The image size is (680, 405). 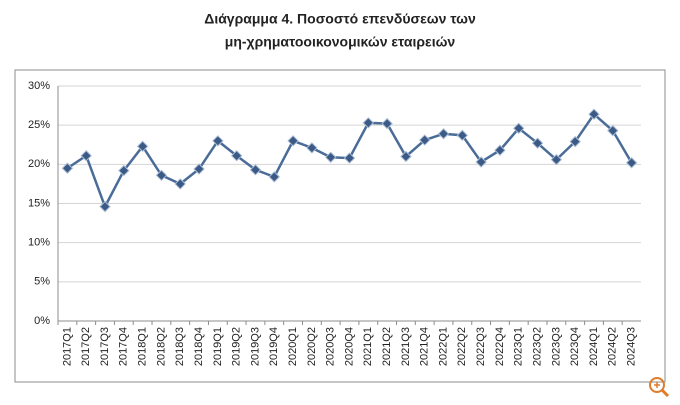 What do you see at coordinates (443, 346) in the screenshot?
I see `x-tick-label: 2022Q1` at bounding box center [443, 346].